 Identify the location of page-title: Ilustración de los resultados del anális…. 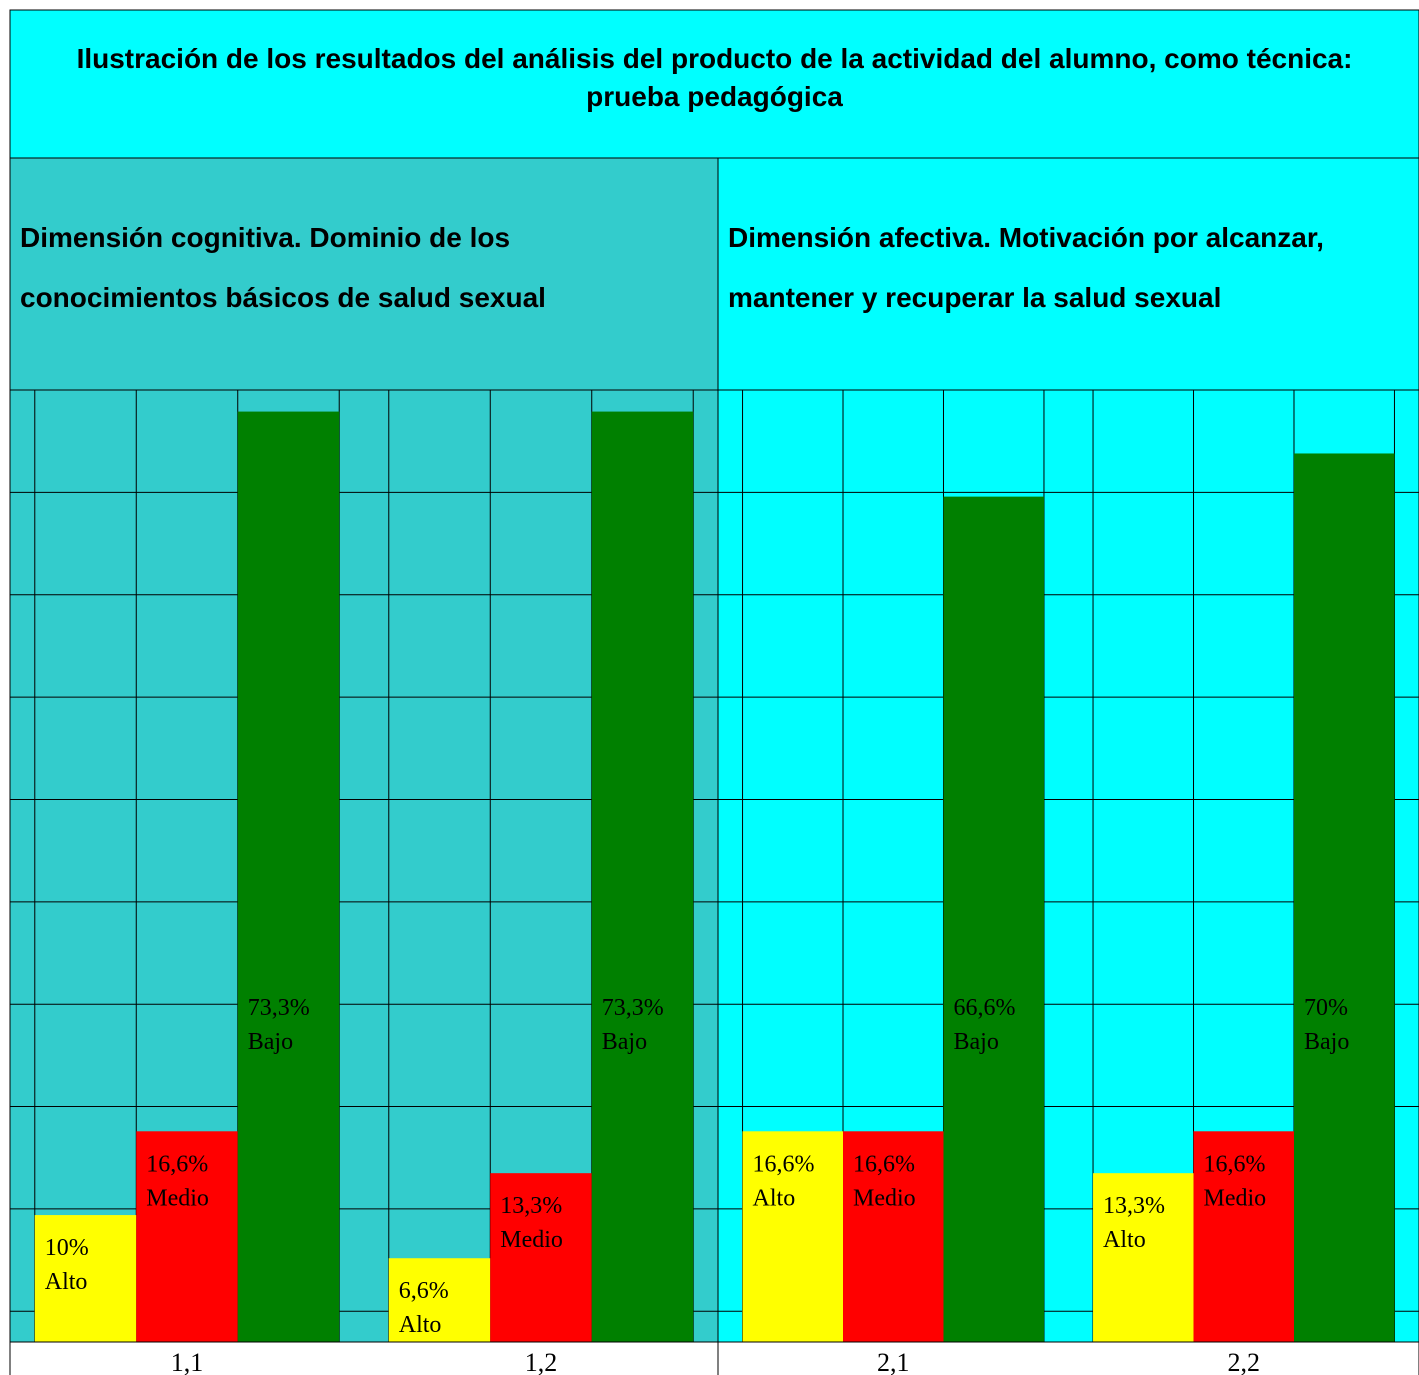
(714, 77).